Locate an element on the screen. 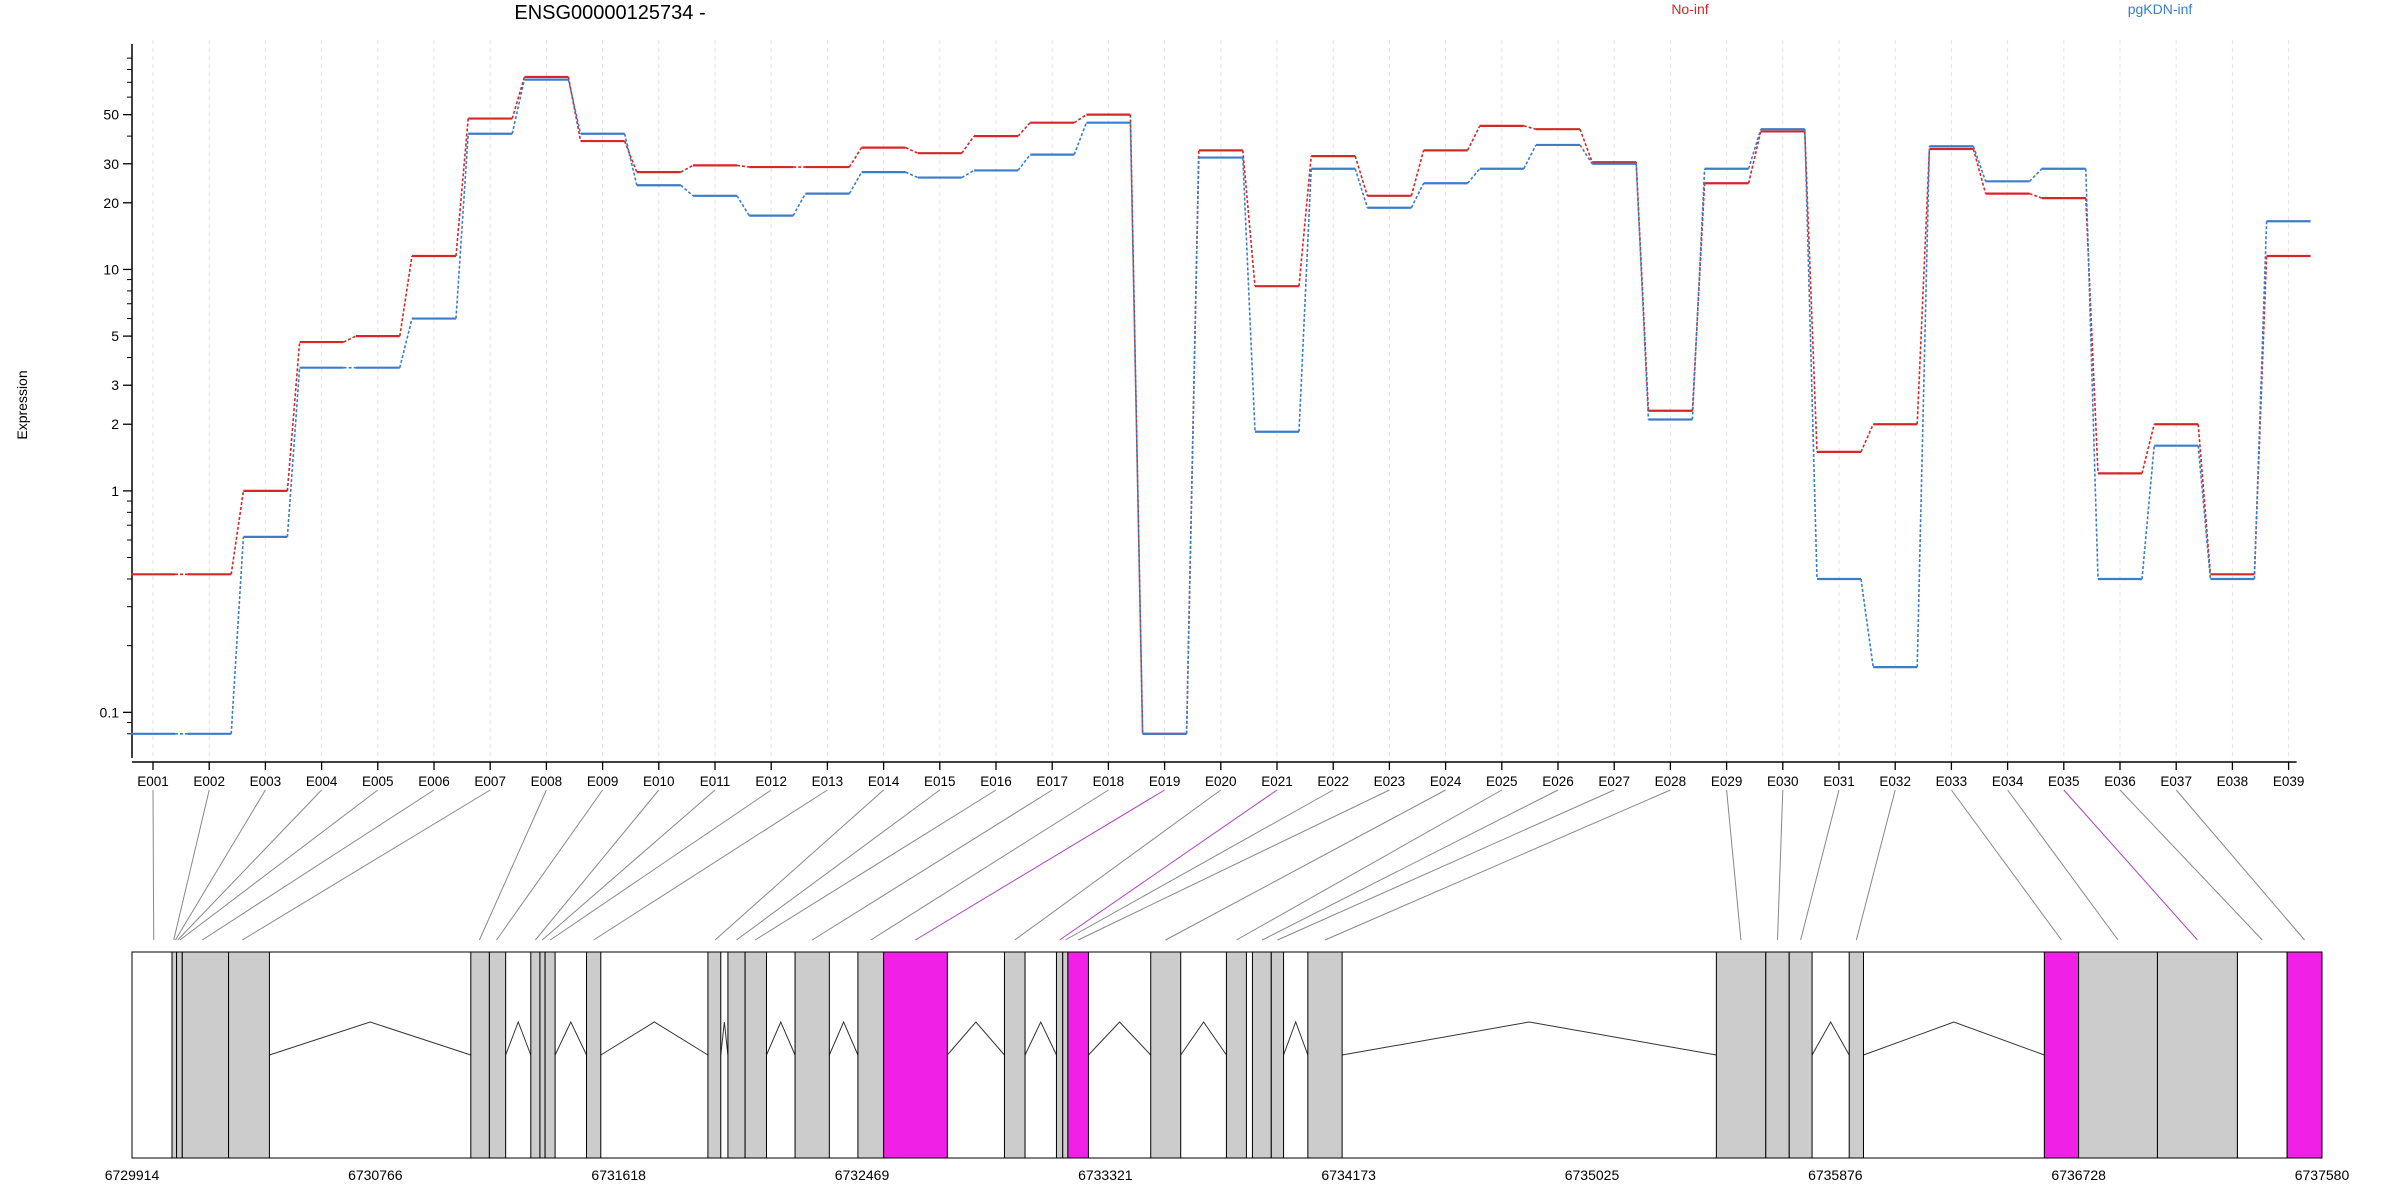  x-tick-label: E034 is located at coordinates (2008, 781).